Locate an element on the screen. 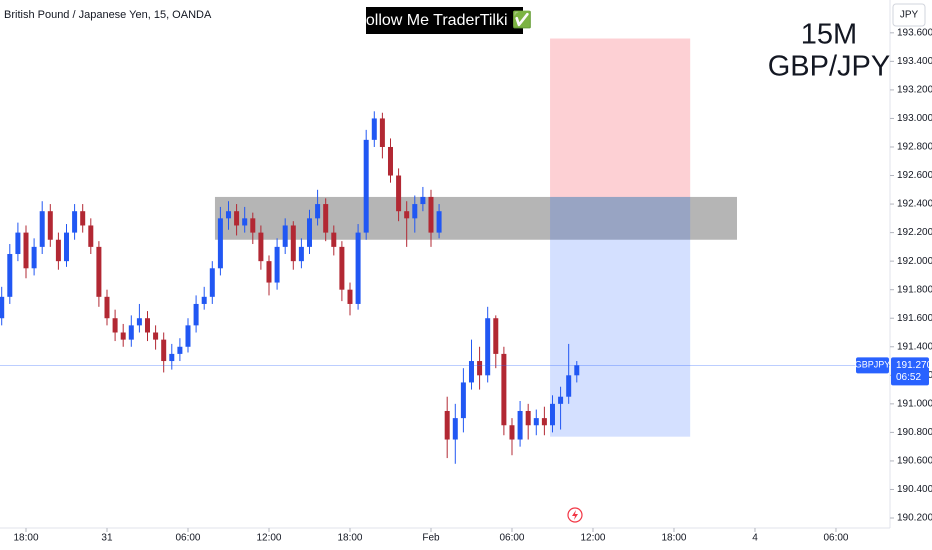  x-tick-label: Feb is located at coordinates (431, 538).